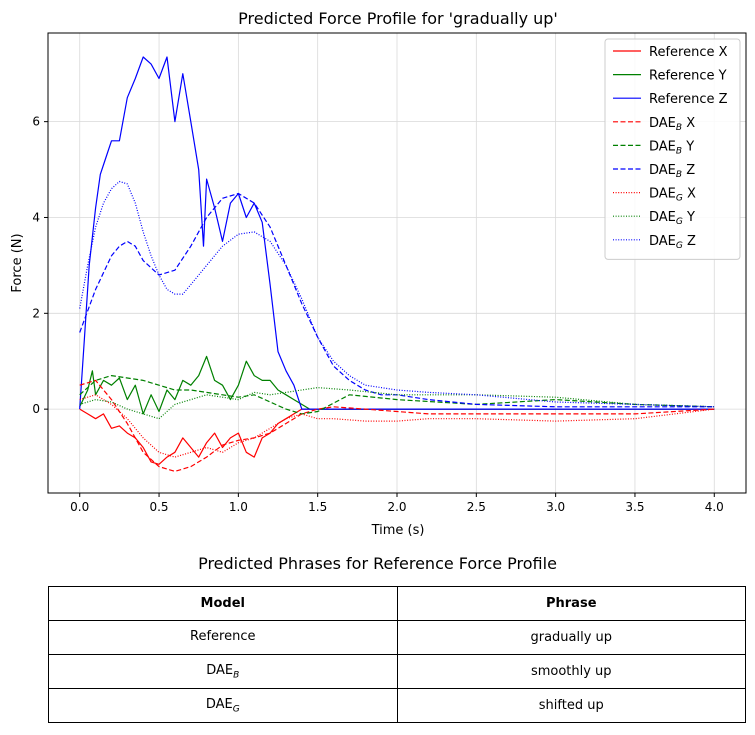 The height and width of the screenshot is (735, 755). What do you see at coordinates (223, 603) in the screenshot?
I see `header-model: Model` at bounding box center [223, 603].